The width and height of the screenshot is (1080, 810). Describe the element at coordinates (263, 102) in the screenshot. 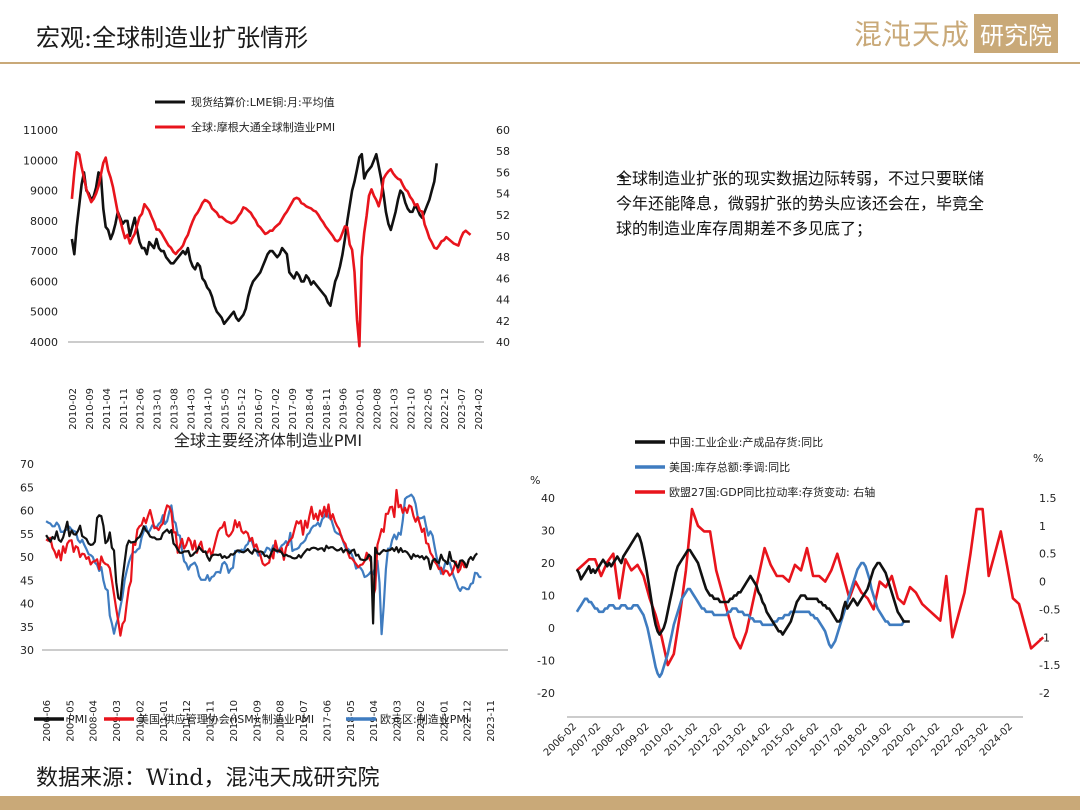

I see `legend-label-1: 现货结算价:LME铜:月:平均值` at that location.